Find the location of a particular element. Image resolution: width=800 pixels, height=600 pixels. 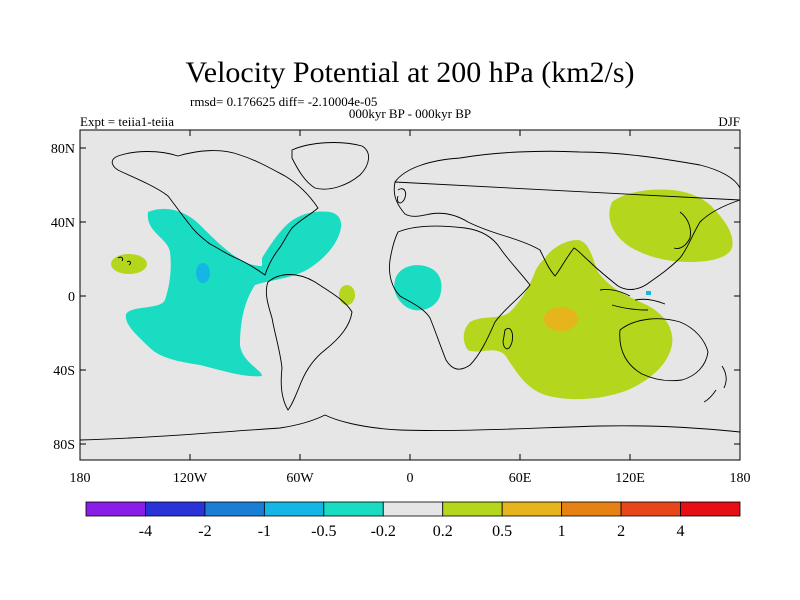

contour-neg-atlantic is located at coordinates (302, 241).